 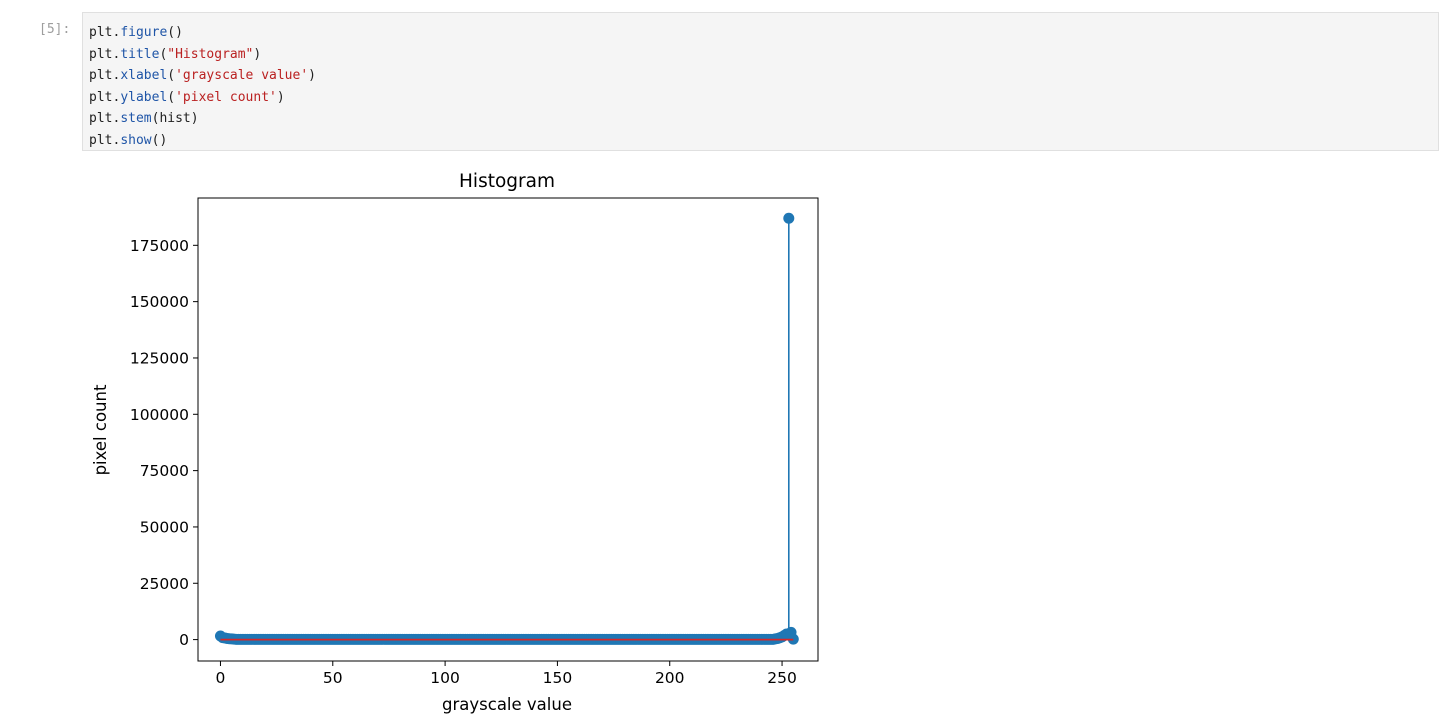 I want to click on y-tick-label: 0, so click(x=184, y=640).